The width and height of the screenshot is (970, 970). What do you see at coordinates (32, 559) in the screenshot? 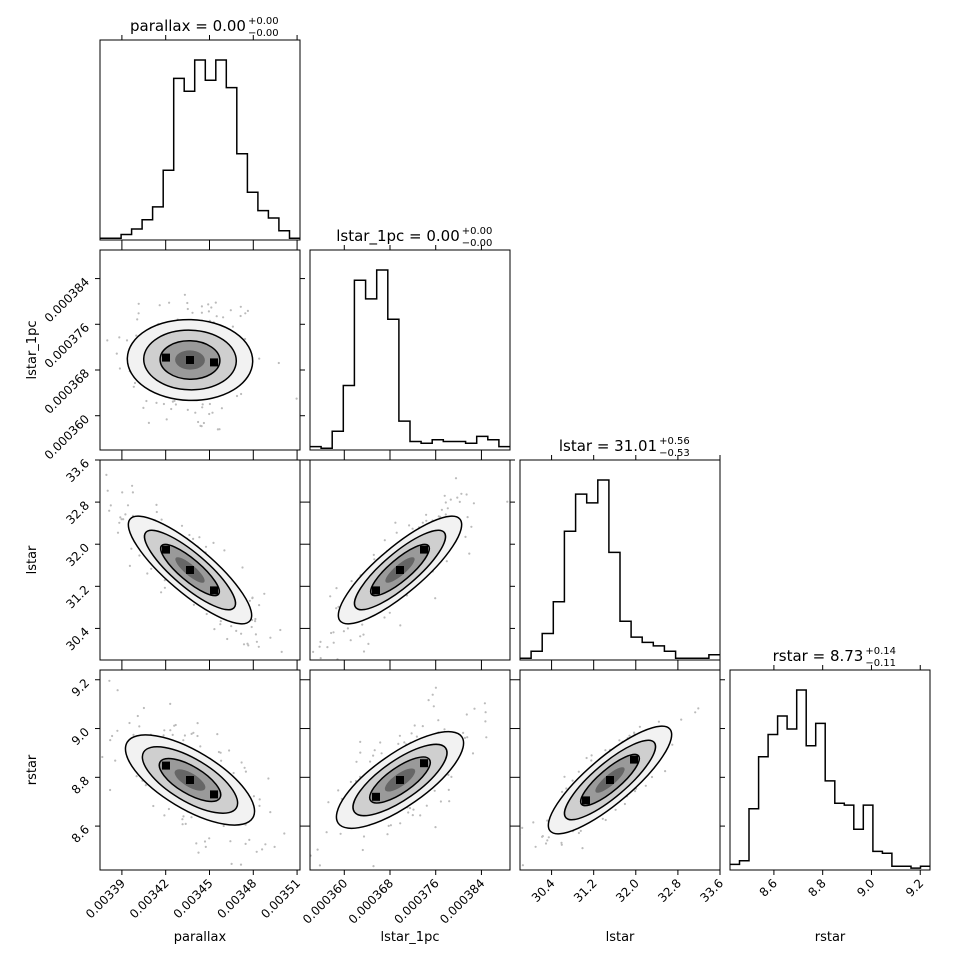
I see `y-axis-label-lstar: lstar` at bounding box center [32, 559].